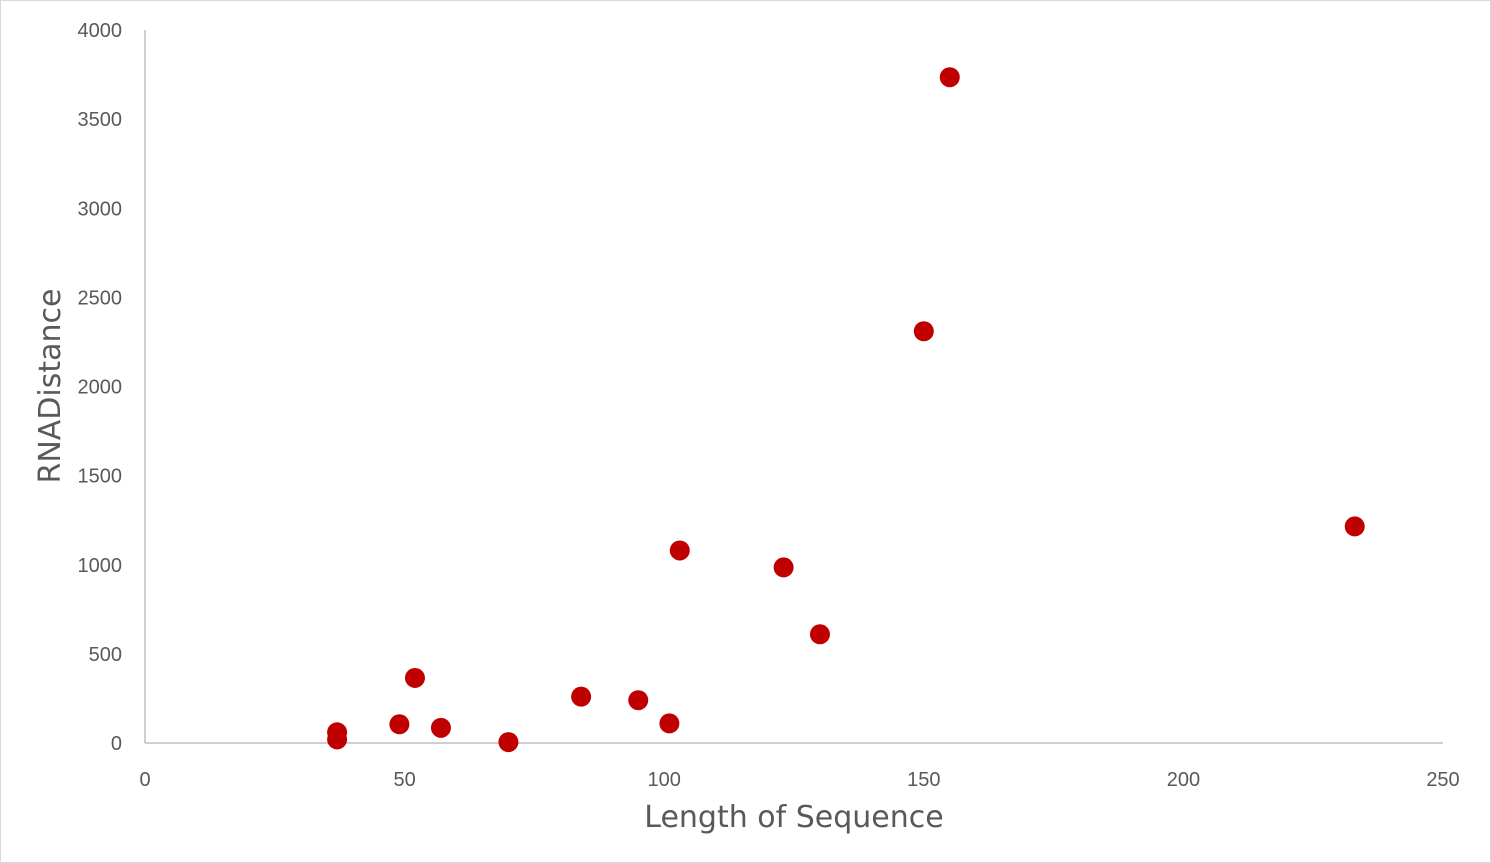 The height and width of the screenshot is (863, 1491). I want to click on y-tick-label: 3000, so click(100, 209).